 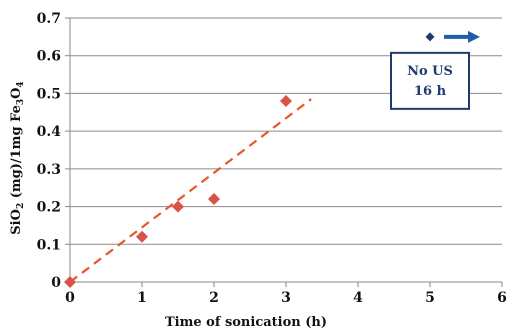 I want to click on y-tick-label: 0.2, so click(x=49, y=208).